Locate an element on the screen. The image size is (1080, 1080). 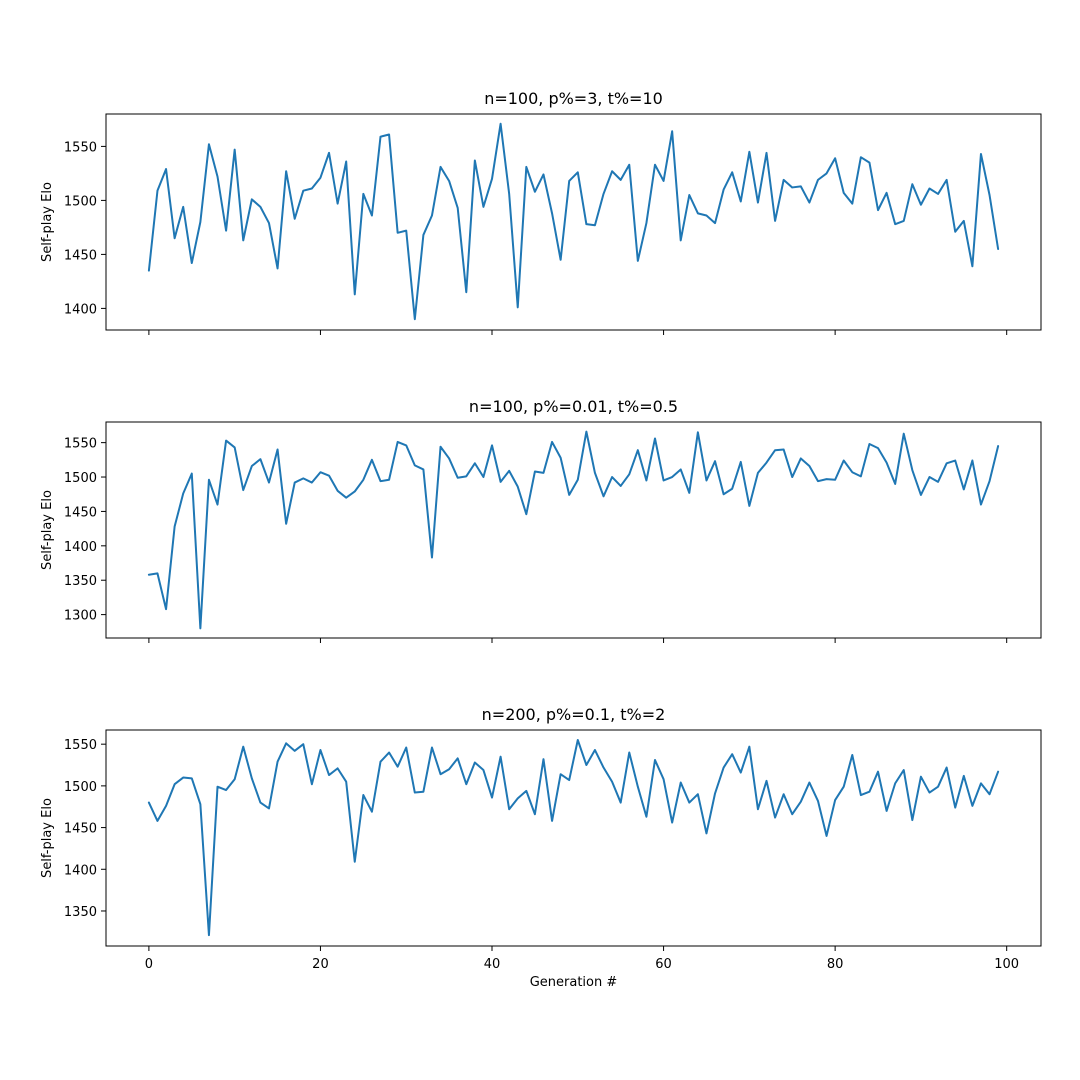
x-tick-label: 40 is located at coordinates (492, 964).